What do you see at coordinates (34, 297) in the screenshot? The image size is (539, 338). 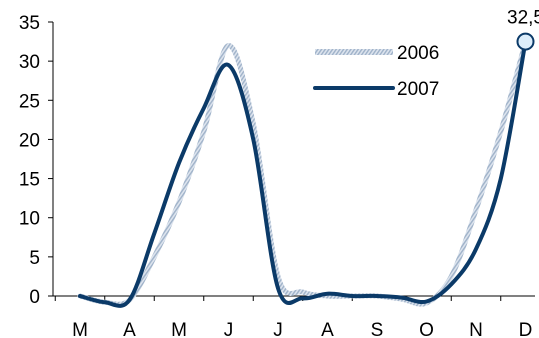 I see `y-tick-label: 0` at bounding box center [34, 297].